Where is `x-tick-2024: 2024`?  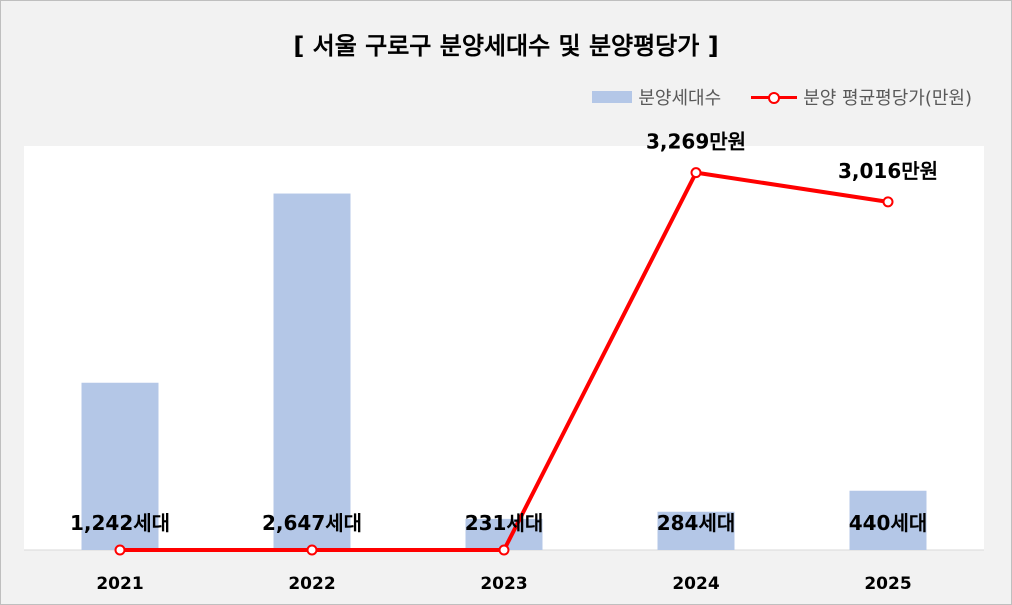 x-tick-2024: 2024 is located at coordinates (695, 584).